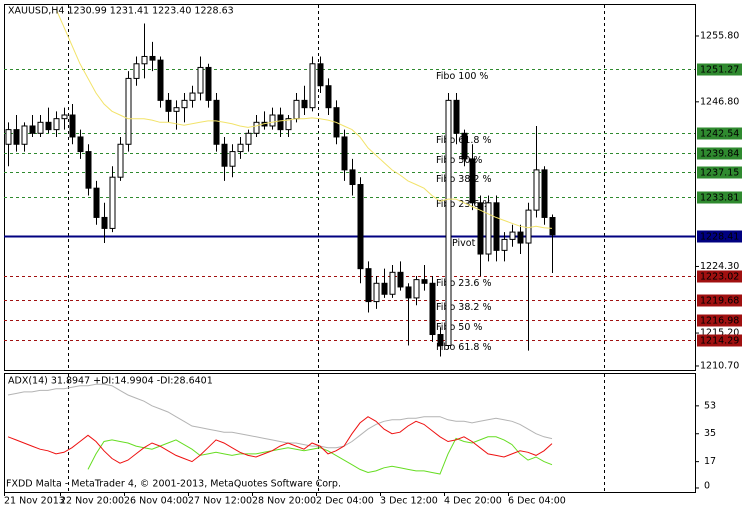 The image size is (743, 509). What do you see at coordinates (92, 501) in the screenshot?
I see `x-tick-label: 22 Nov 20:00` at bounding box center [92, 501].